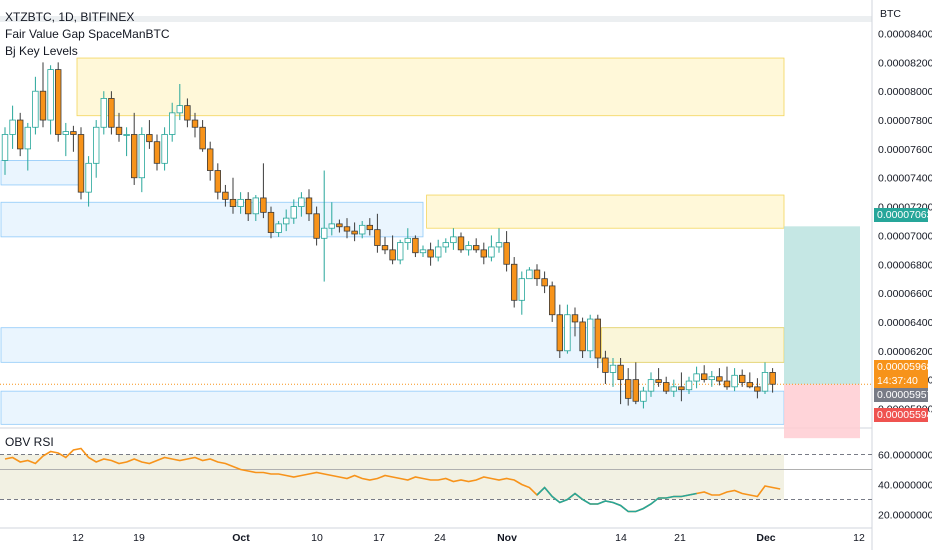 The width and height of the screenshot is (932, 555). What do you see at coordinates (241, 538) in the screenshot?
I see `time-tick-label: Oct` at bounding box center [241, 538].